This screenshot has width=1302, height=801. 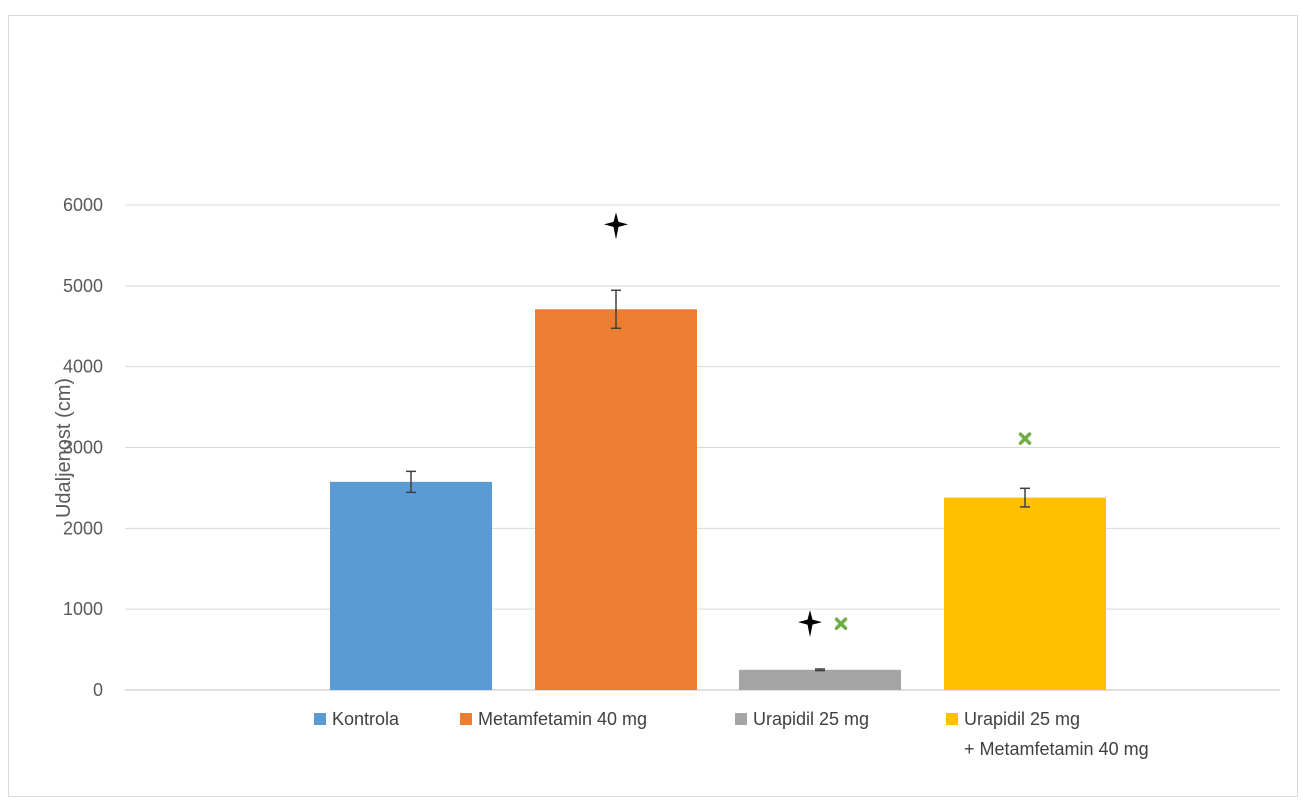 I want to click on y-tick-label: 3000, so click(x=83, y=448).